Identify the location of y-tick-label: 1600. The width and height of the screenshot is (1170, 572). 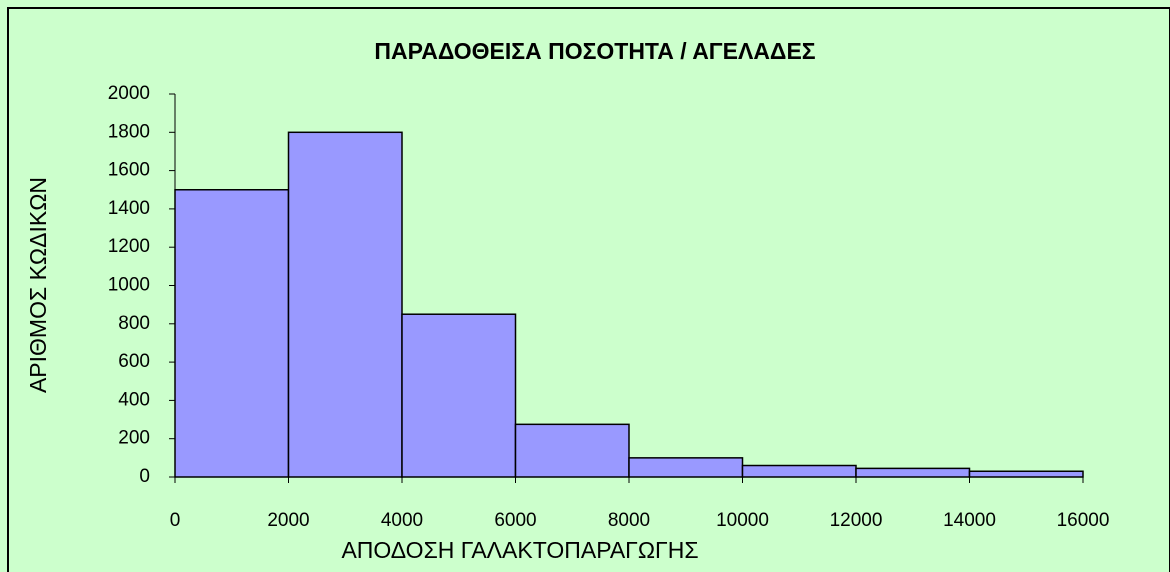
(129, 170).